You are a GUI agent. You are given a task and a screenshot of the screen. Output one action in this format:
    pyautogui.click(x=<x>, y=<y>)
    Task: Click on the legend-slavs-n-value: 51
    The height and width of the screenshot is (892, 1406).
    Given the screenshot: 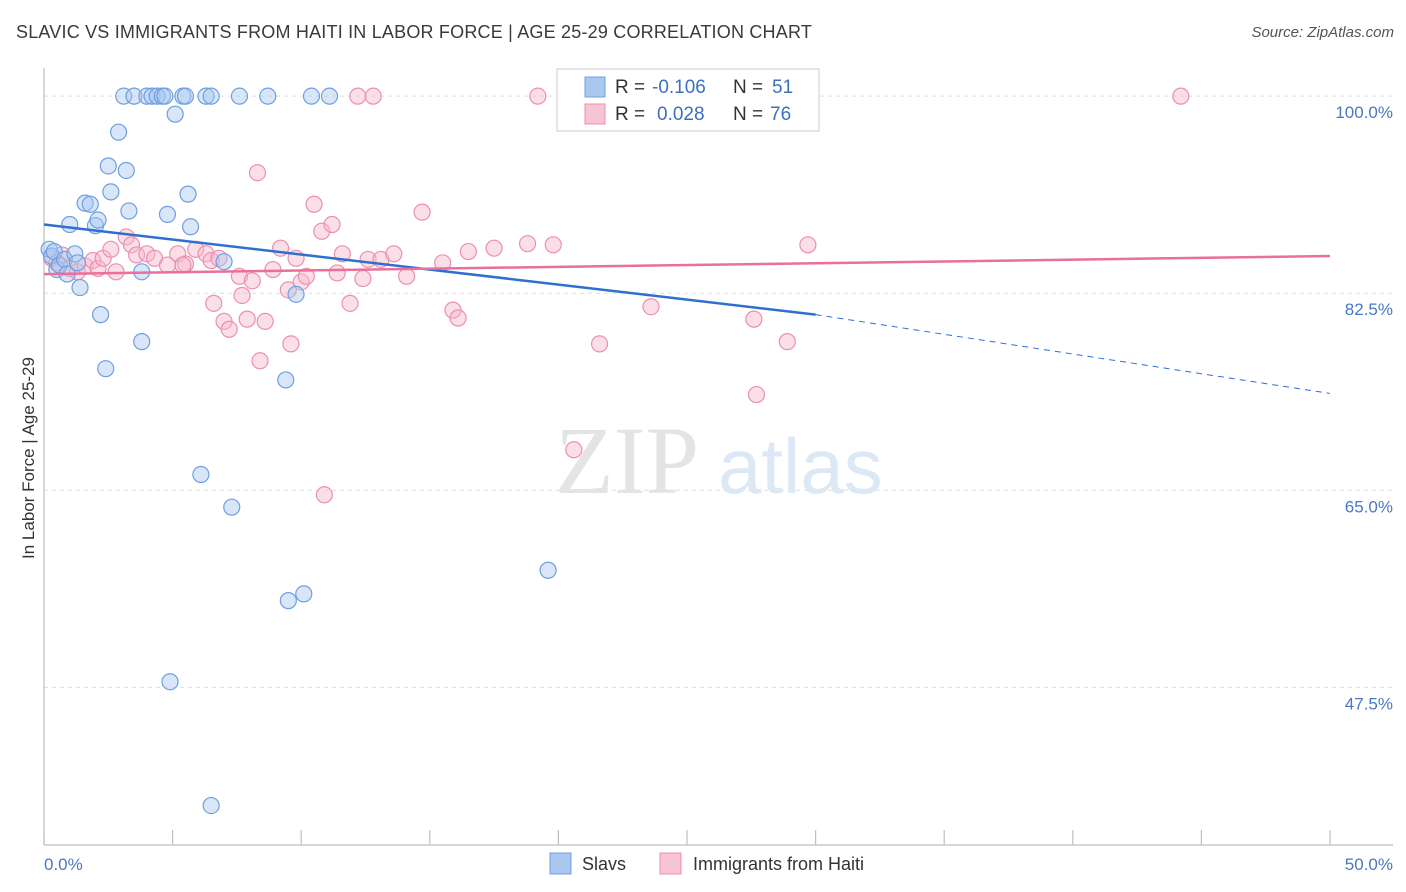 What is the action you would take?
    pyautogui.click(x=782, y=87)
    